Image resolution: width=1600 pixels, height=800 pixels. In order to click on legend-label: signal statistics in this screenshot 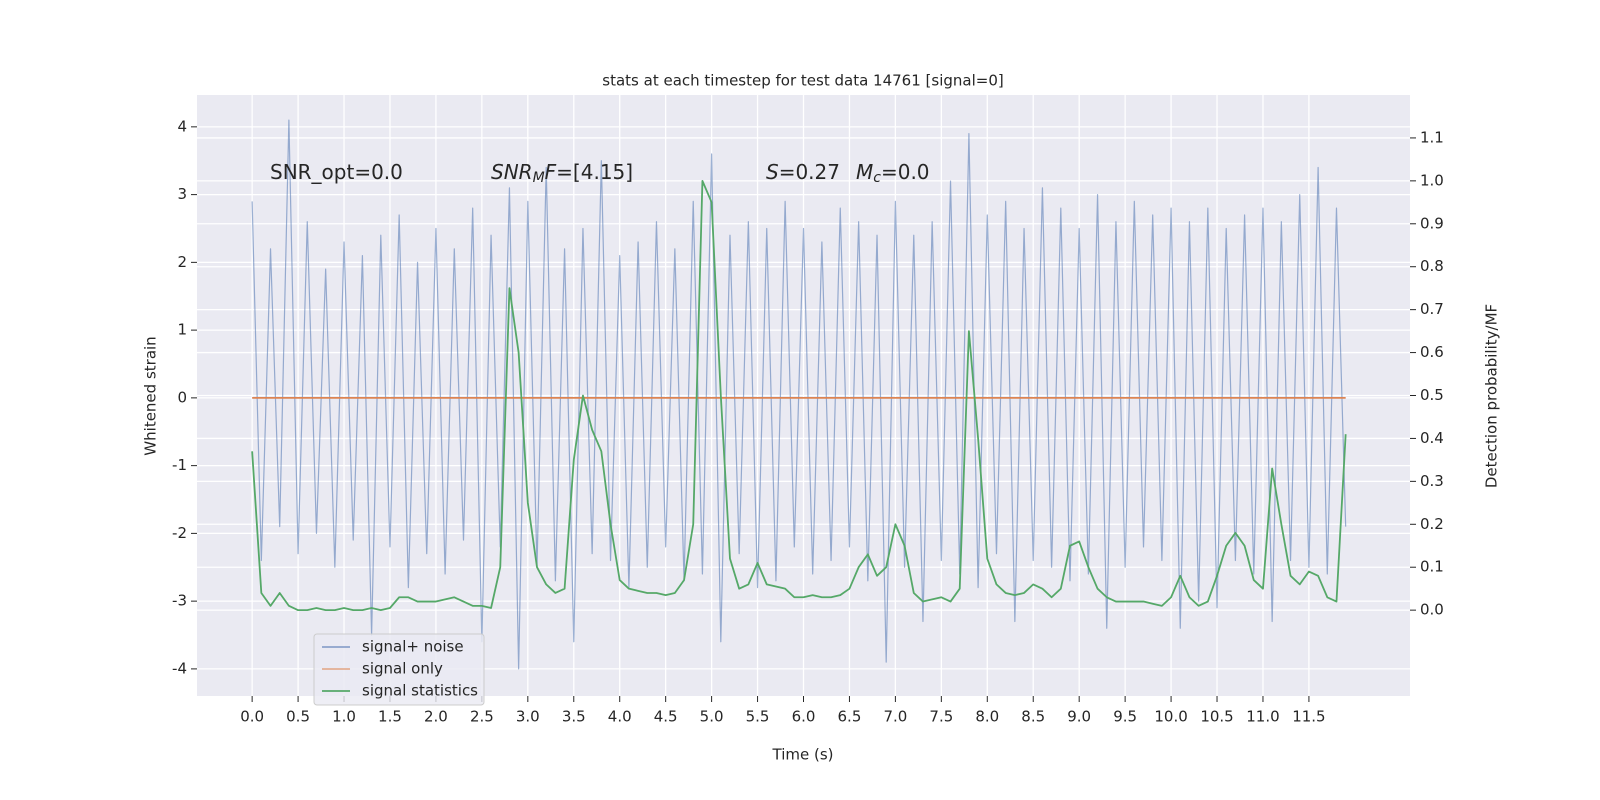, I will do `click(420, 691)`.